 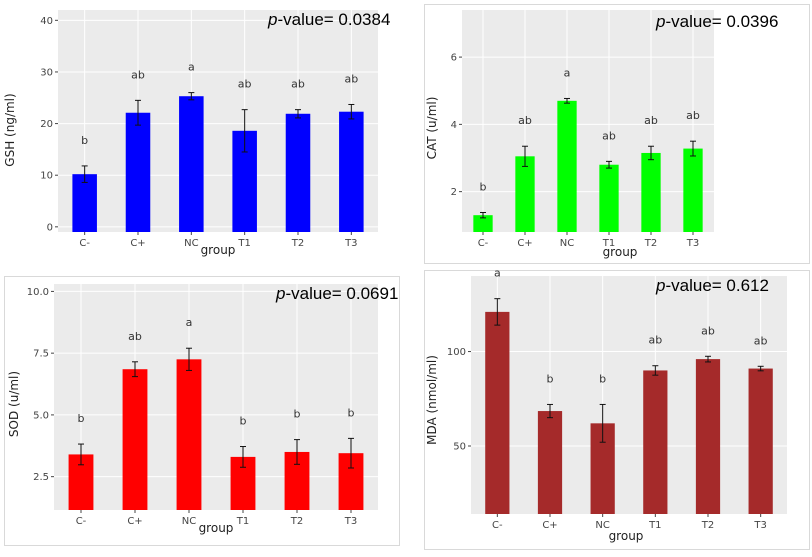 What do you see at coordinates (191, 67) in the screenshot?
I see `gsh-letter-NC: a` at bounding box center [191, 67].